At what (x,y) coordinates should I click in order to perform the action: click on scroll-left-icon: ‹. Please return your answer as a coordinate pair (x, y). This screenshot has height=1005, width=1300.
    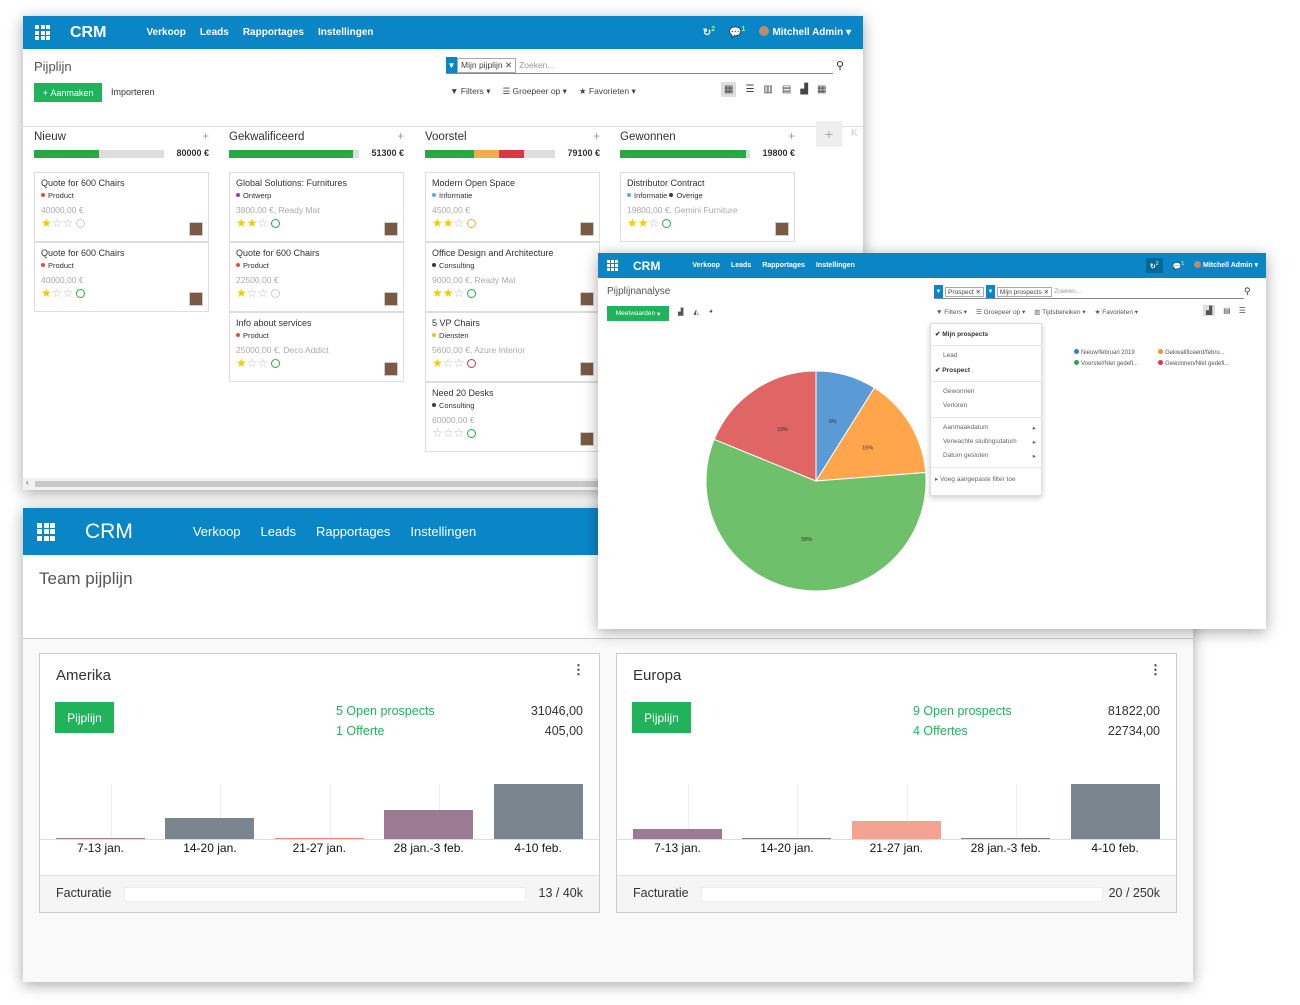
    Looking at the image, I should click on (27, 482).